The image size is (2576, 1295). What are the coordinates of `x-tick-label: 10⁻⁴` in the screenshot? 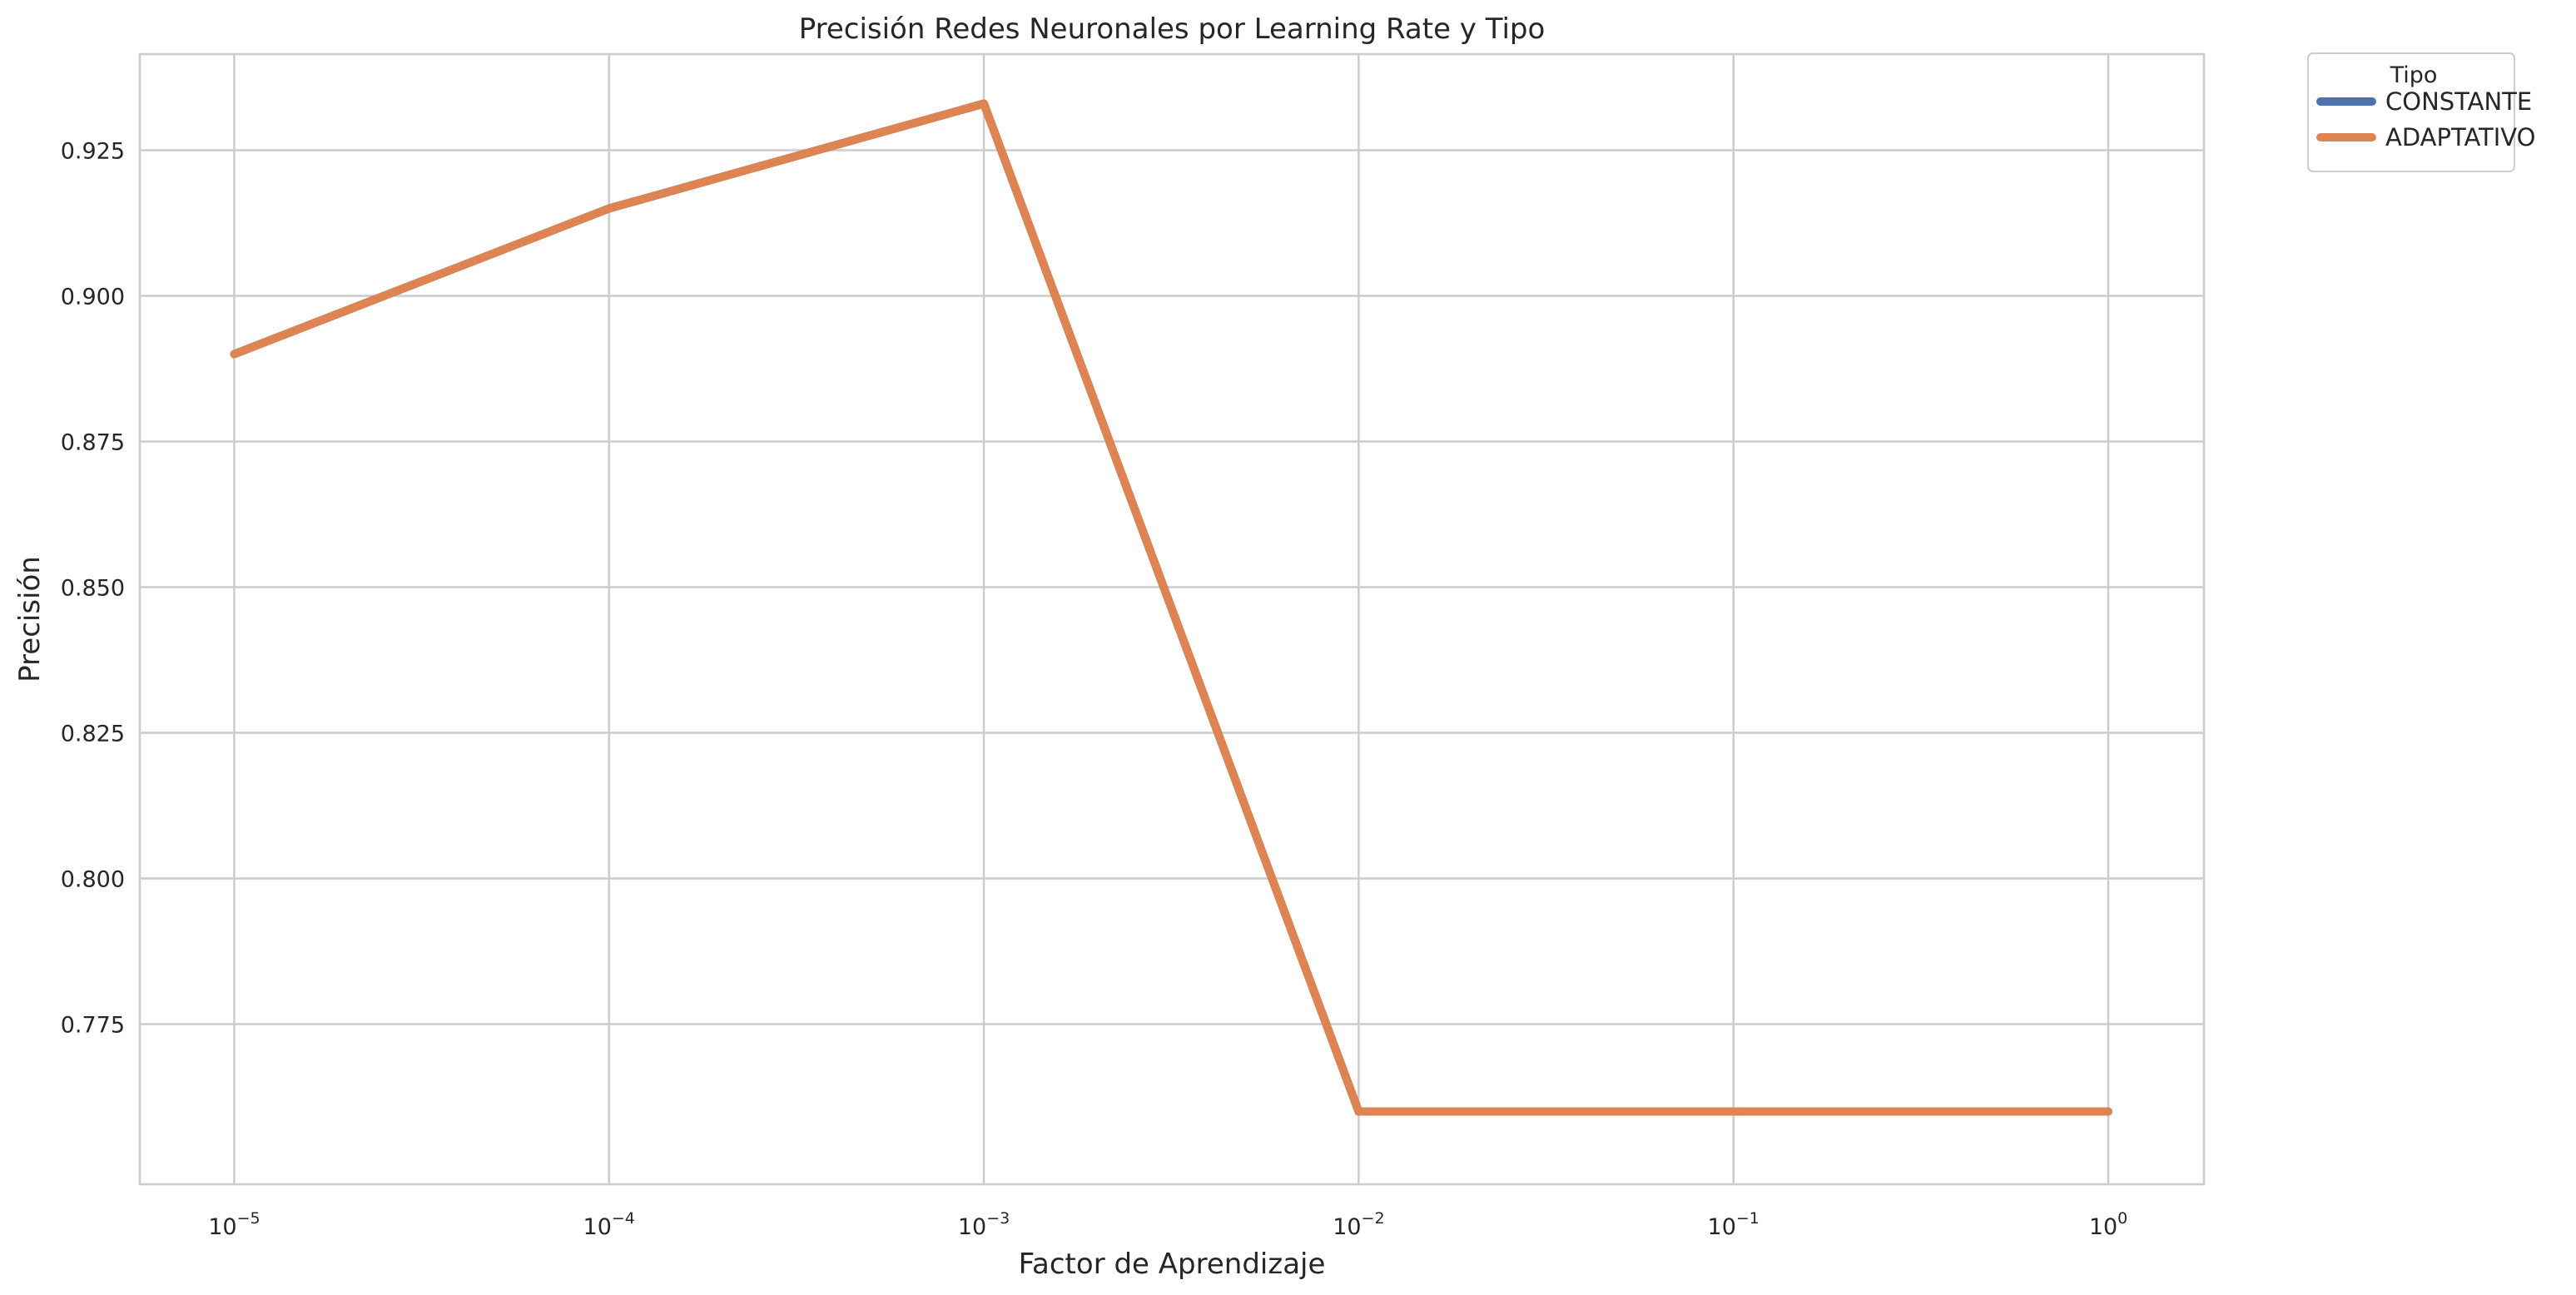 It's located at (609, 1224).